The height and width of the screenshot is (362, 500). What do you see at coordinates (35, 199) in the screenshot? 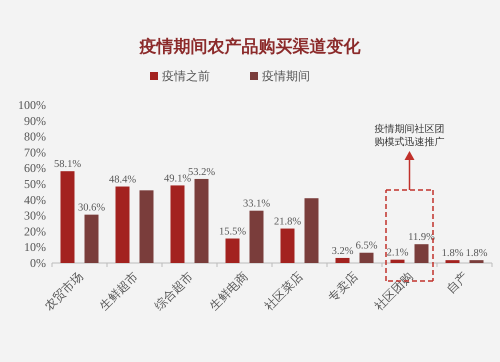
I see `y-tick-label: 40%` at bounding box center [35, 199].